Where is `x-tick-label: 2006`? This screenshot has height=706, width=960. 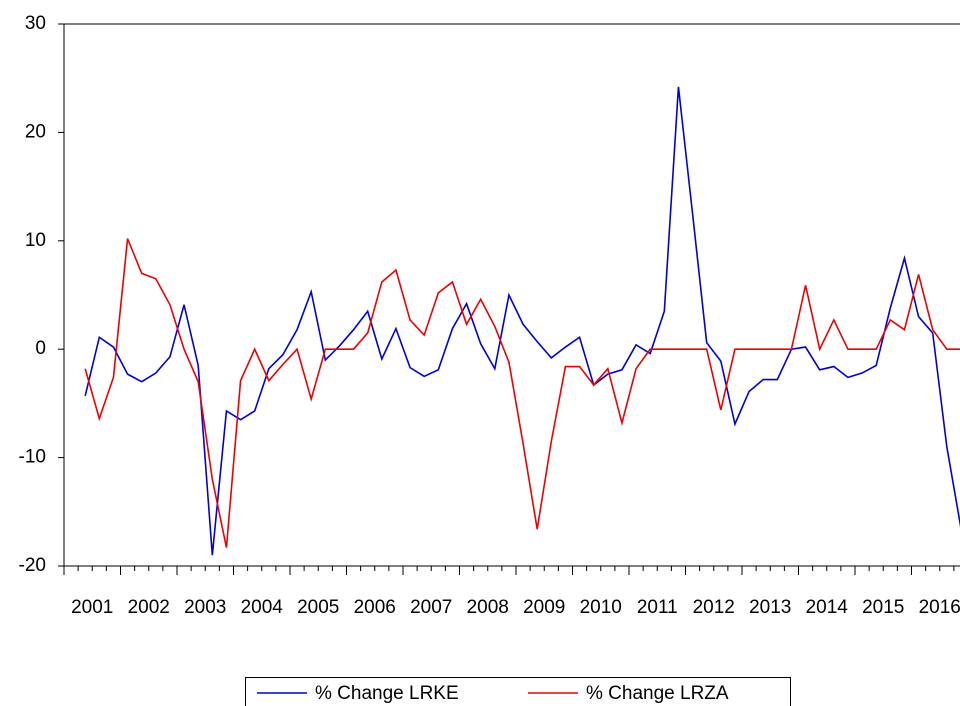 x-tick-label: 2006 is located at coordinates (375, 607).